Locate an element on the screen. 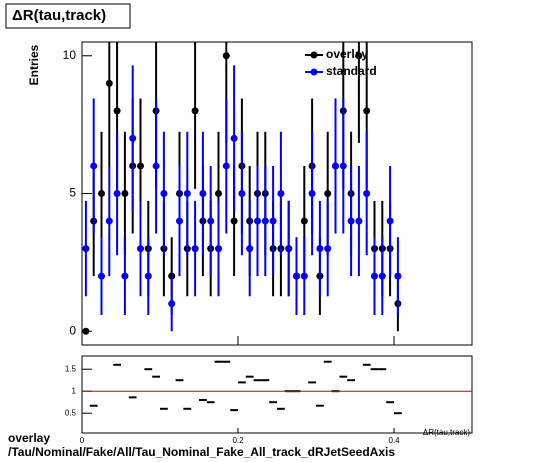 This screenshot has width=546, height=462. title-box is located at coordinates (68, 16).